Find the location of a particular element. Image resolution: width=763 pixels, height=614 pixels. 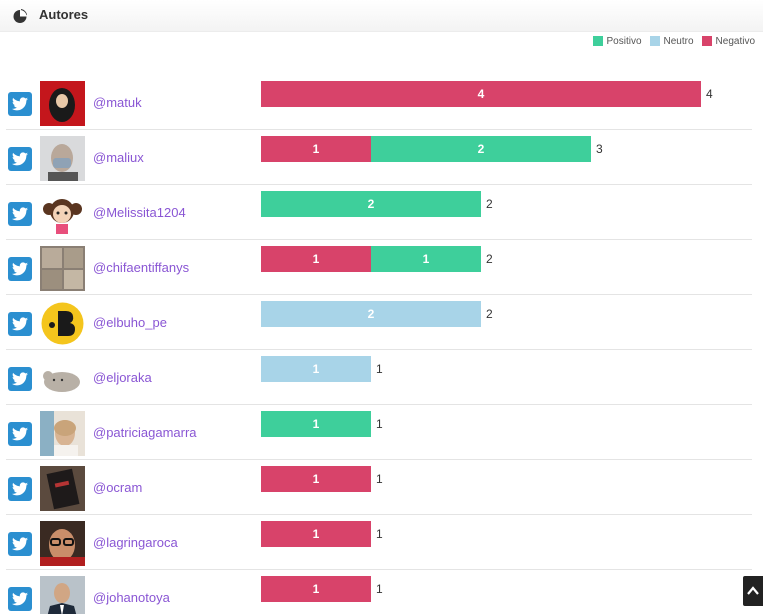

avatar-photo-collage is located at coordinates (62, 268).